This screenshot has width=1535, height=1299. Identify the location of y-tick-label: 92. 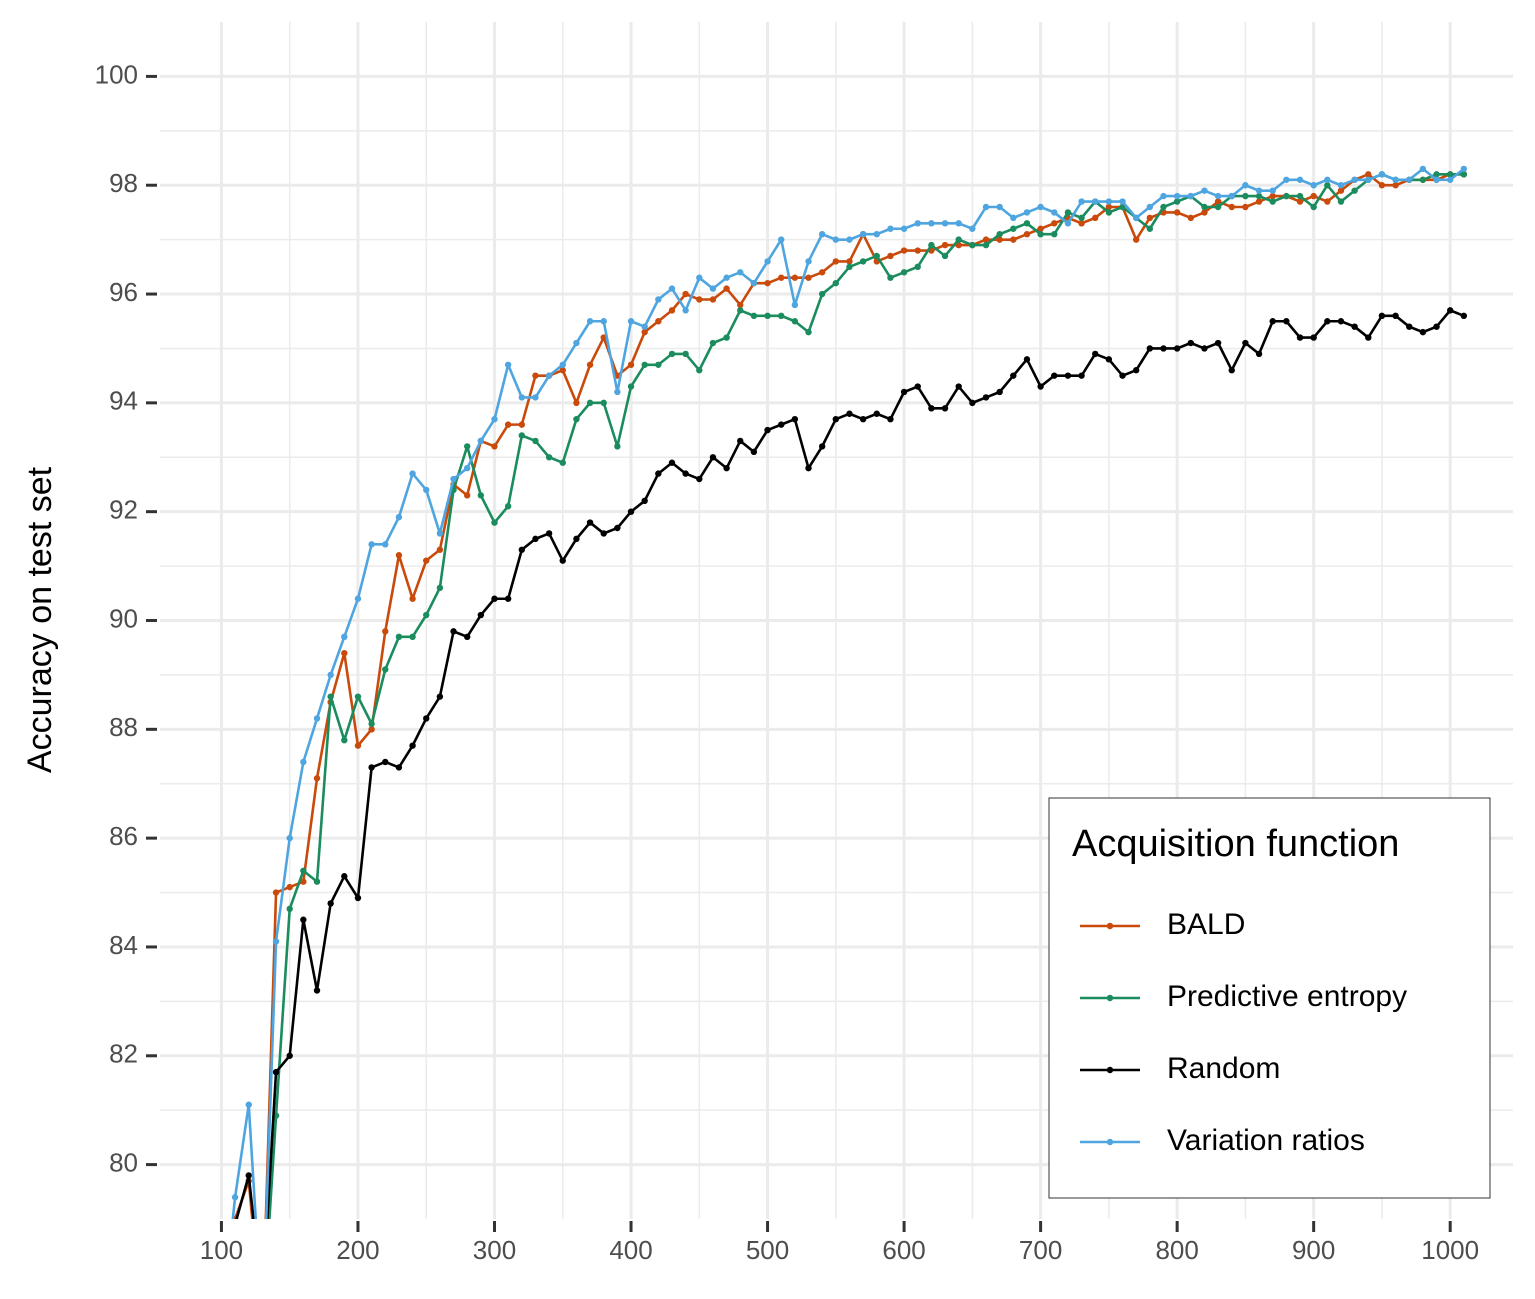
(123, 510).